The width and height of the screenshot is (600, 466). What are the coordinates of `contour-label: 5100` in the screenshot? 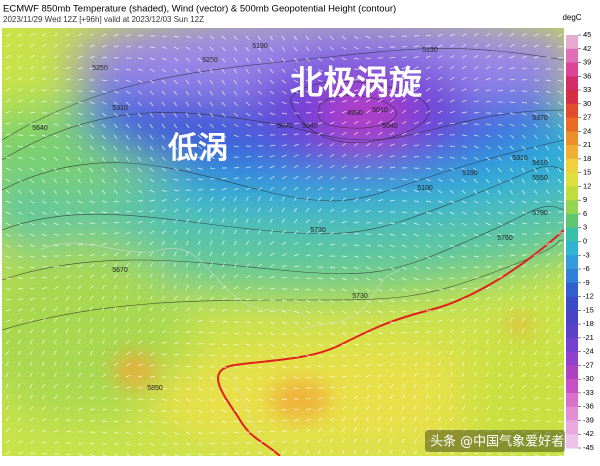 It's located at (425, 188).